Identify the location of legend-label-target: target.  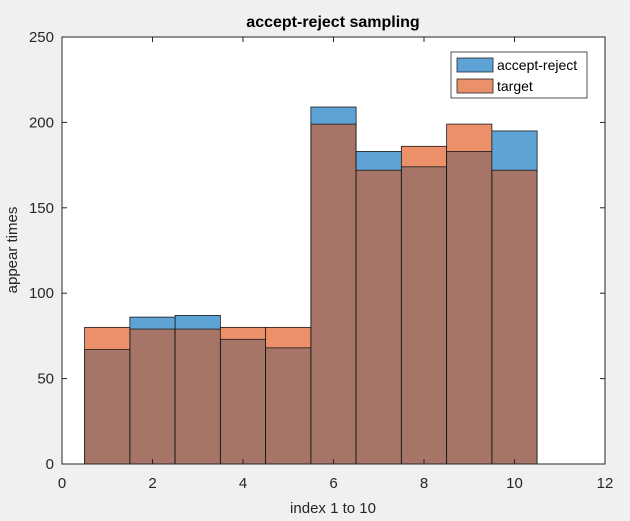
(515, 86).